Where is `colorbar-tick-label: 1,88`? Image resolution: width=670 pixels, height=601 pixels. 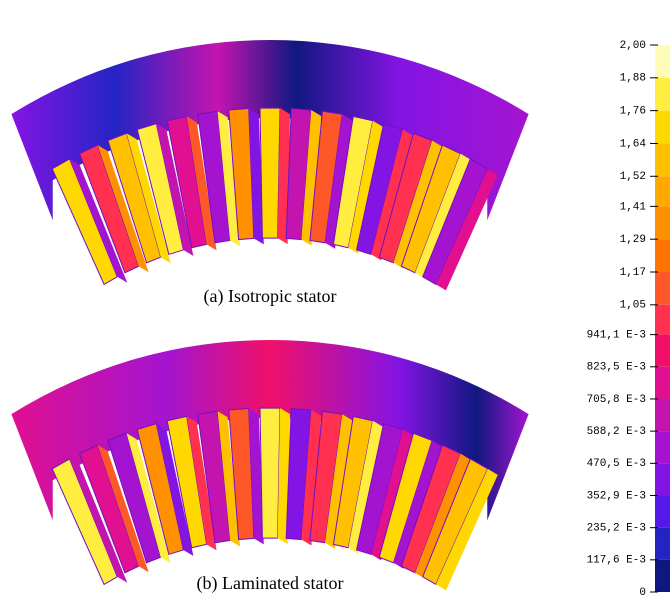 colorbar-tick-label: 1,88 is located at coordinates (633, 79).